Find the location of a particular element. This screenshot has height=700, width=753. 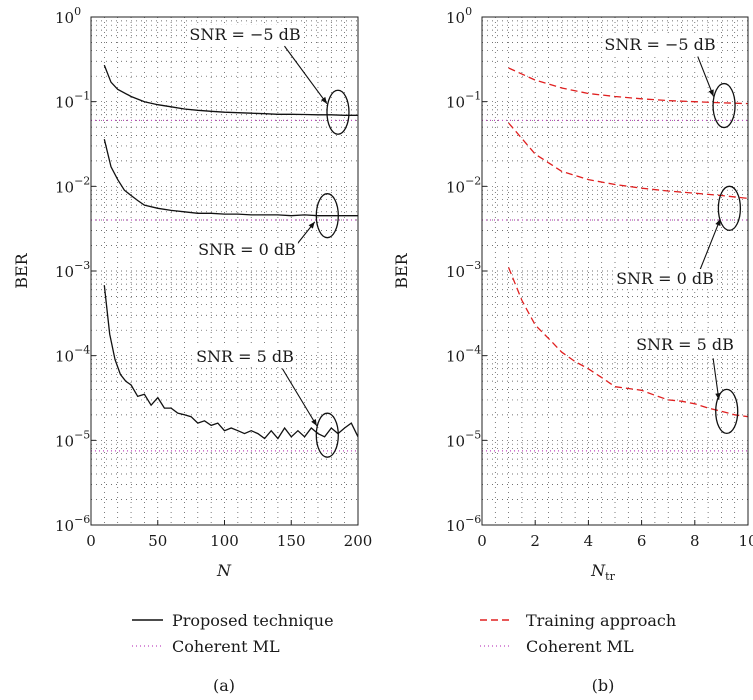

legend-label-proposed: Proposed technique is located at coordinates (253, 620).